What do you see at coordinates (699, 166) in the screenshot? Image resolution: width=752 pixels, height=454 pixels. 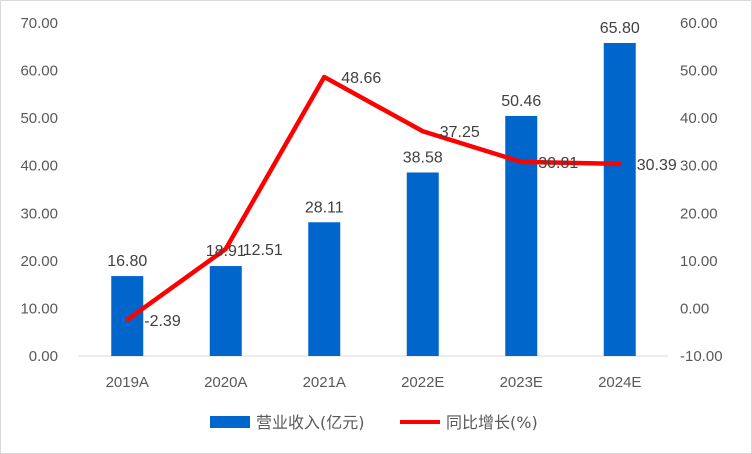 I see `right-y-tick-label: 30.00` at bounding box center [699, 166].